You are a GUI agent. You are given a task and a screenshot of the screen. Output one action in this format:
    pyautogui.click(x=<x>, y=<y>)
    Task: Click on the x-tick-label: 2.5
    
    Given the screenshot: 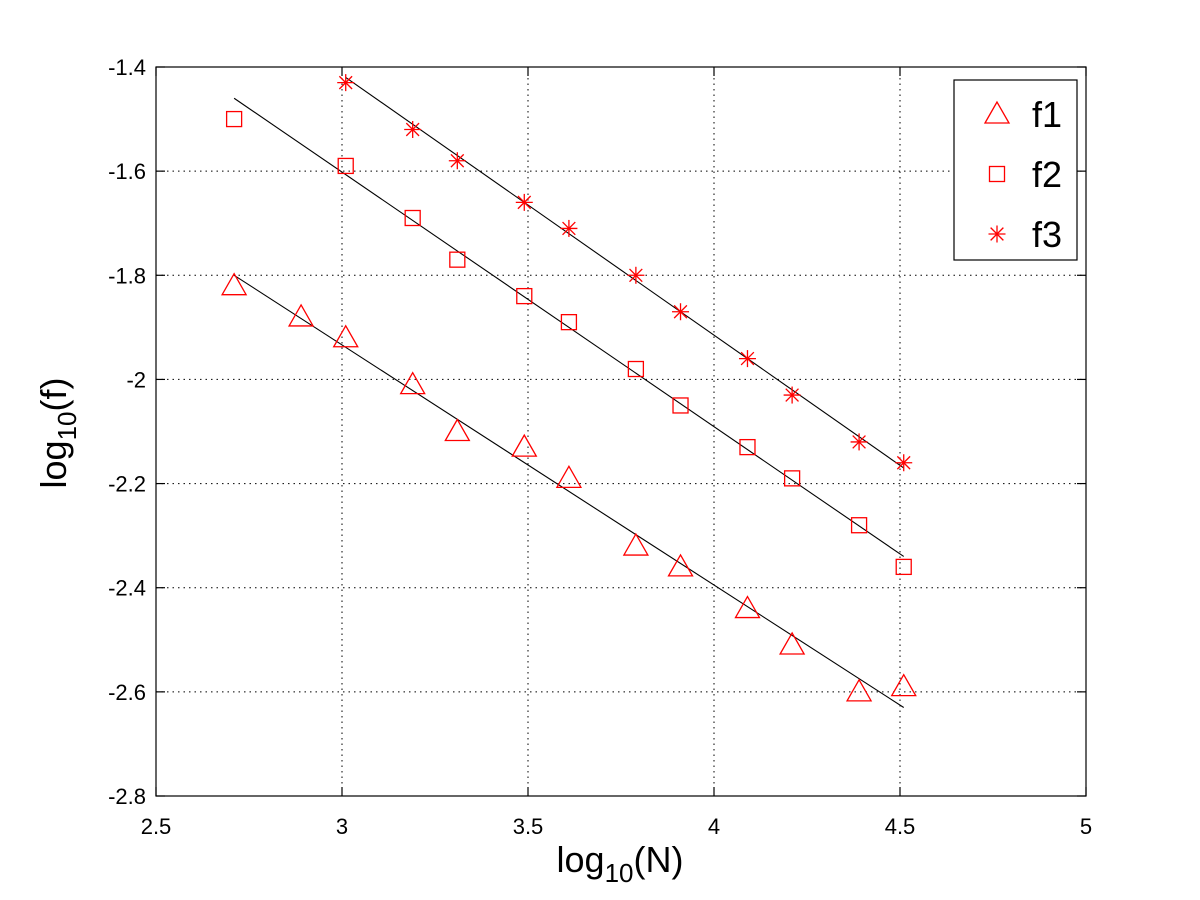 What is the action you would take?
    pyautogui.click(x=156, y=826)
    